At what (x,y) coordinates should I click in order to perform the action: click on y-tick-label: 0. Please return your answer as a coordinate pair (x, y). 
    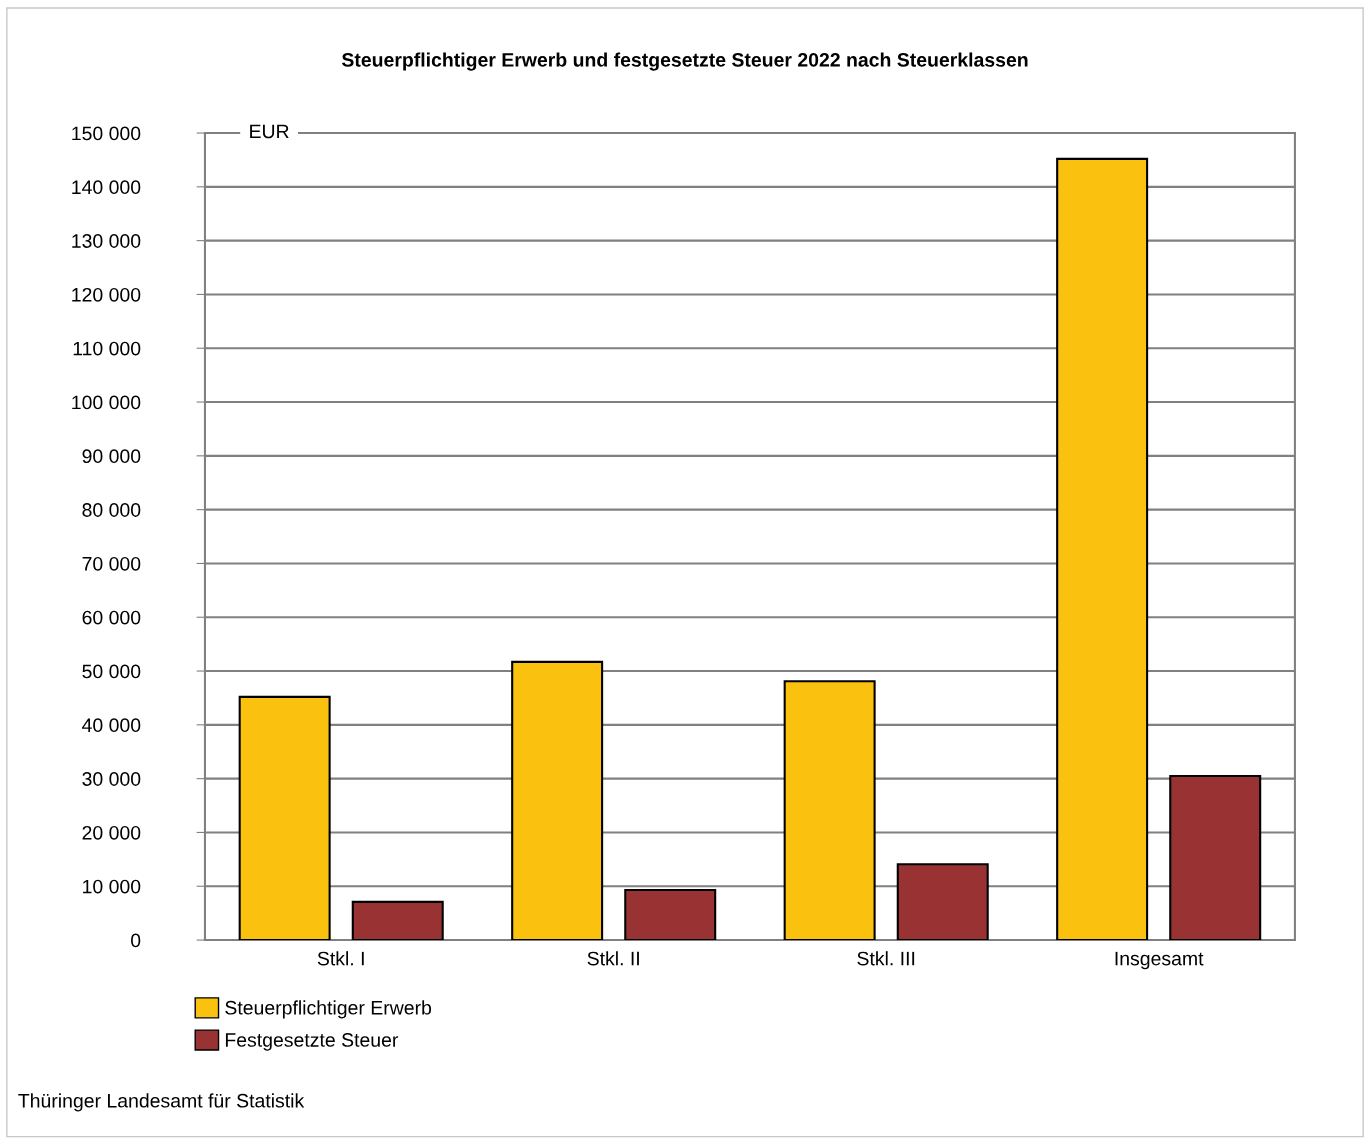
    Looking at the image, I should click on (136, 940).